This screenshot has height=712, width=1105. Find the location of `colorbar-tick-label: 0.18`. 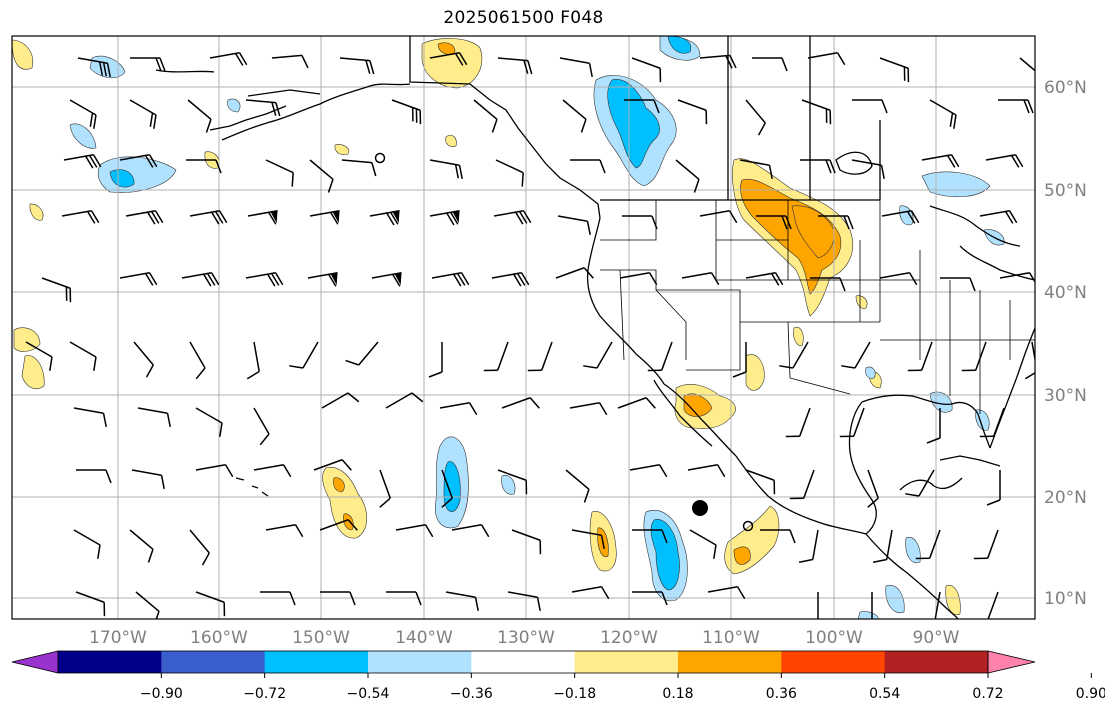

colorbar-tick-label: 0.18 is located at coordinates (677, 694).